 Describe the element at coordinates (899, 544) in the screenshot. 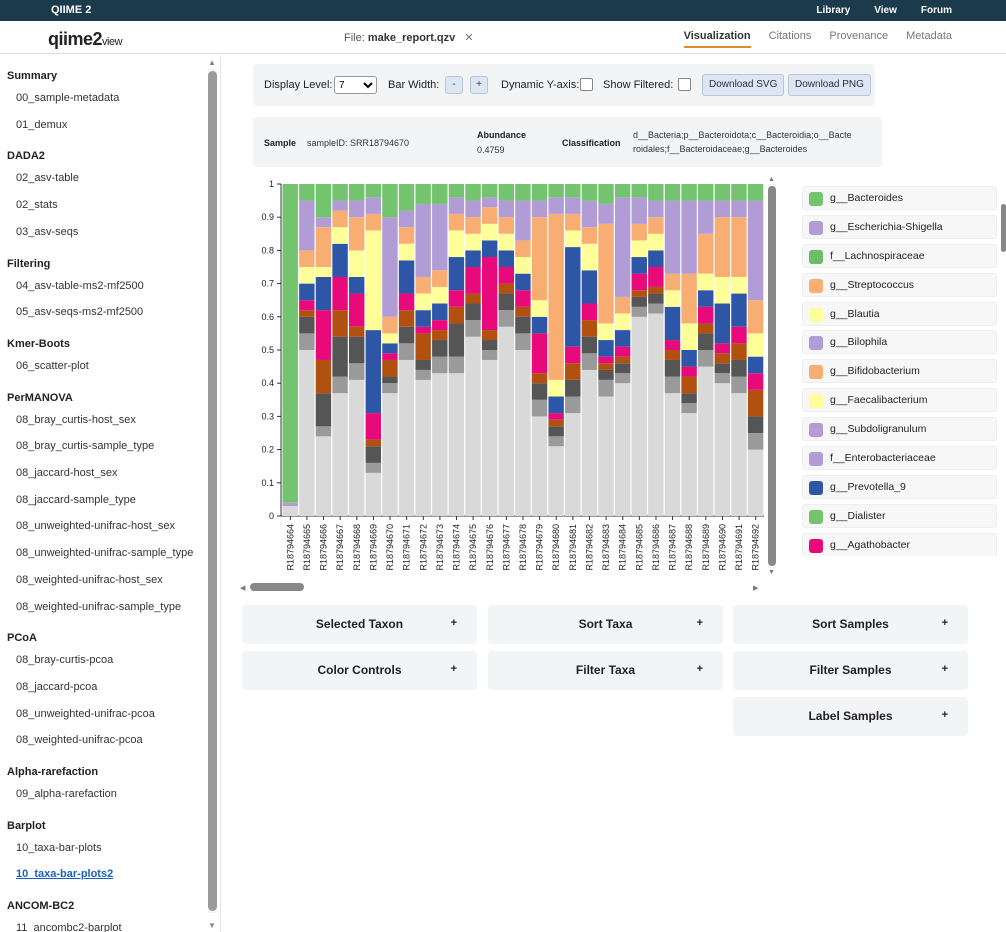

I see `legend-item: g__Agathobacter` at that location.